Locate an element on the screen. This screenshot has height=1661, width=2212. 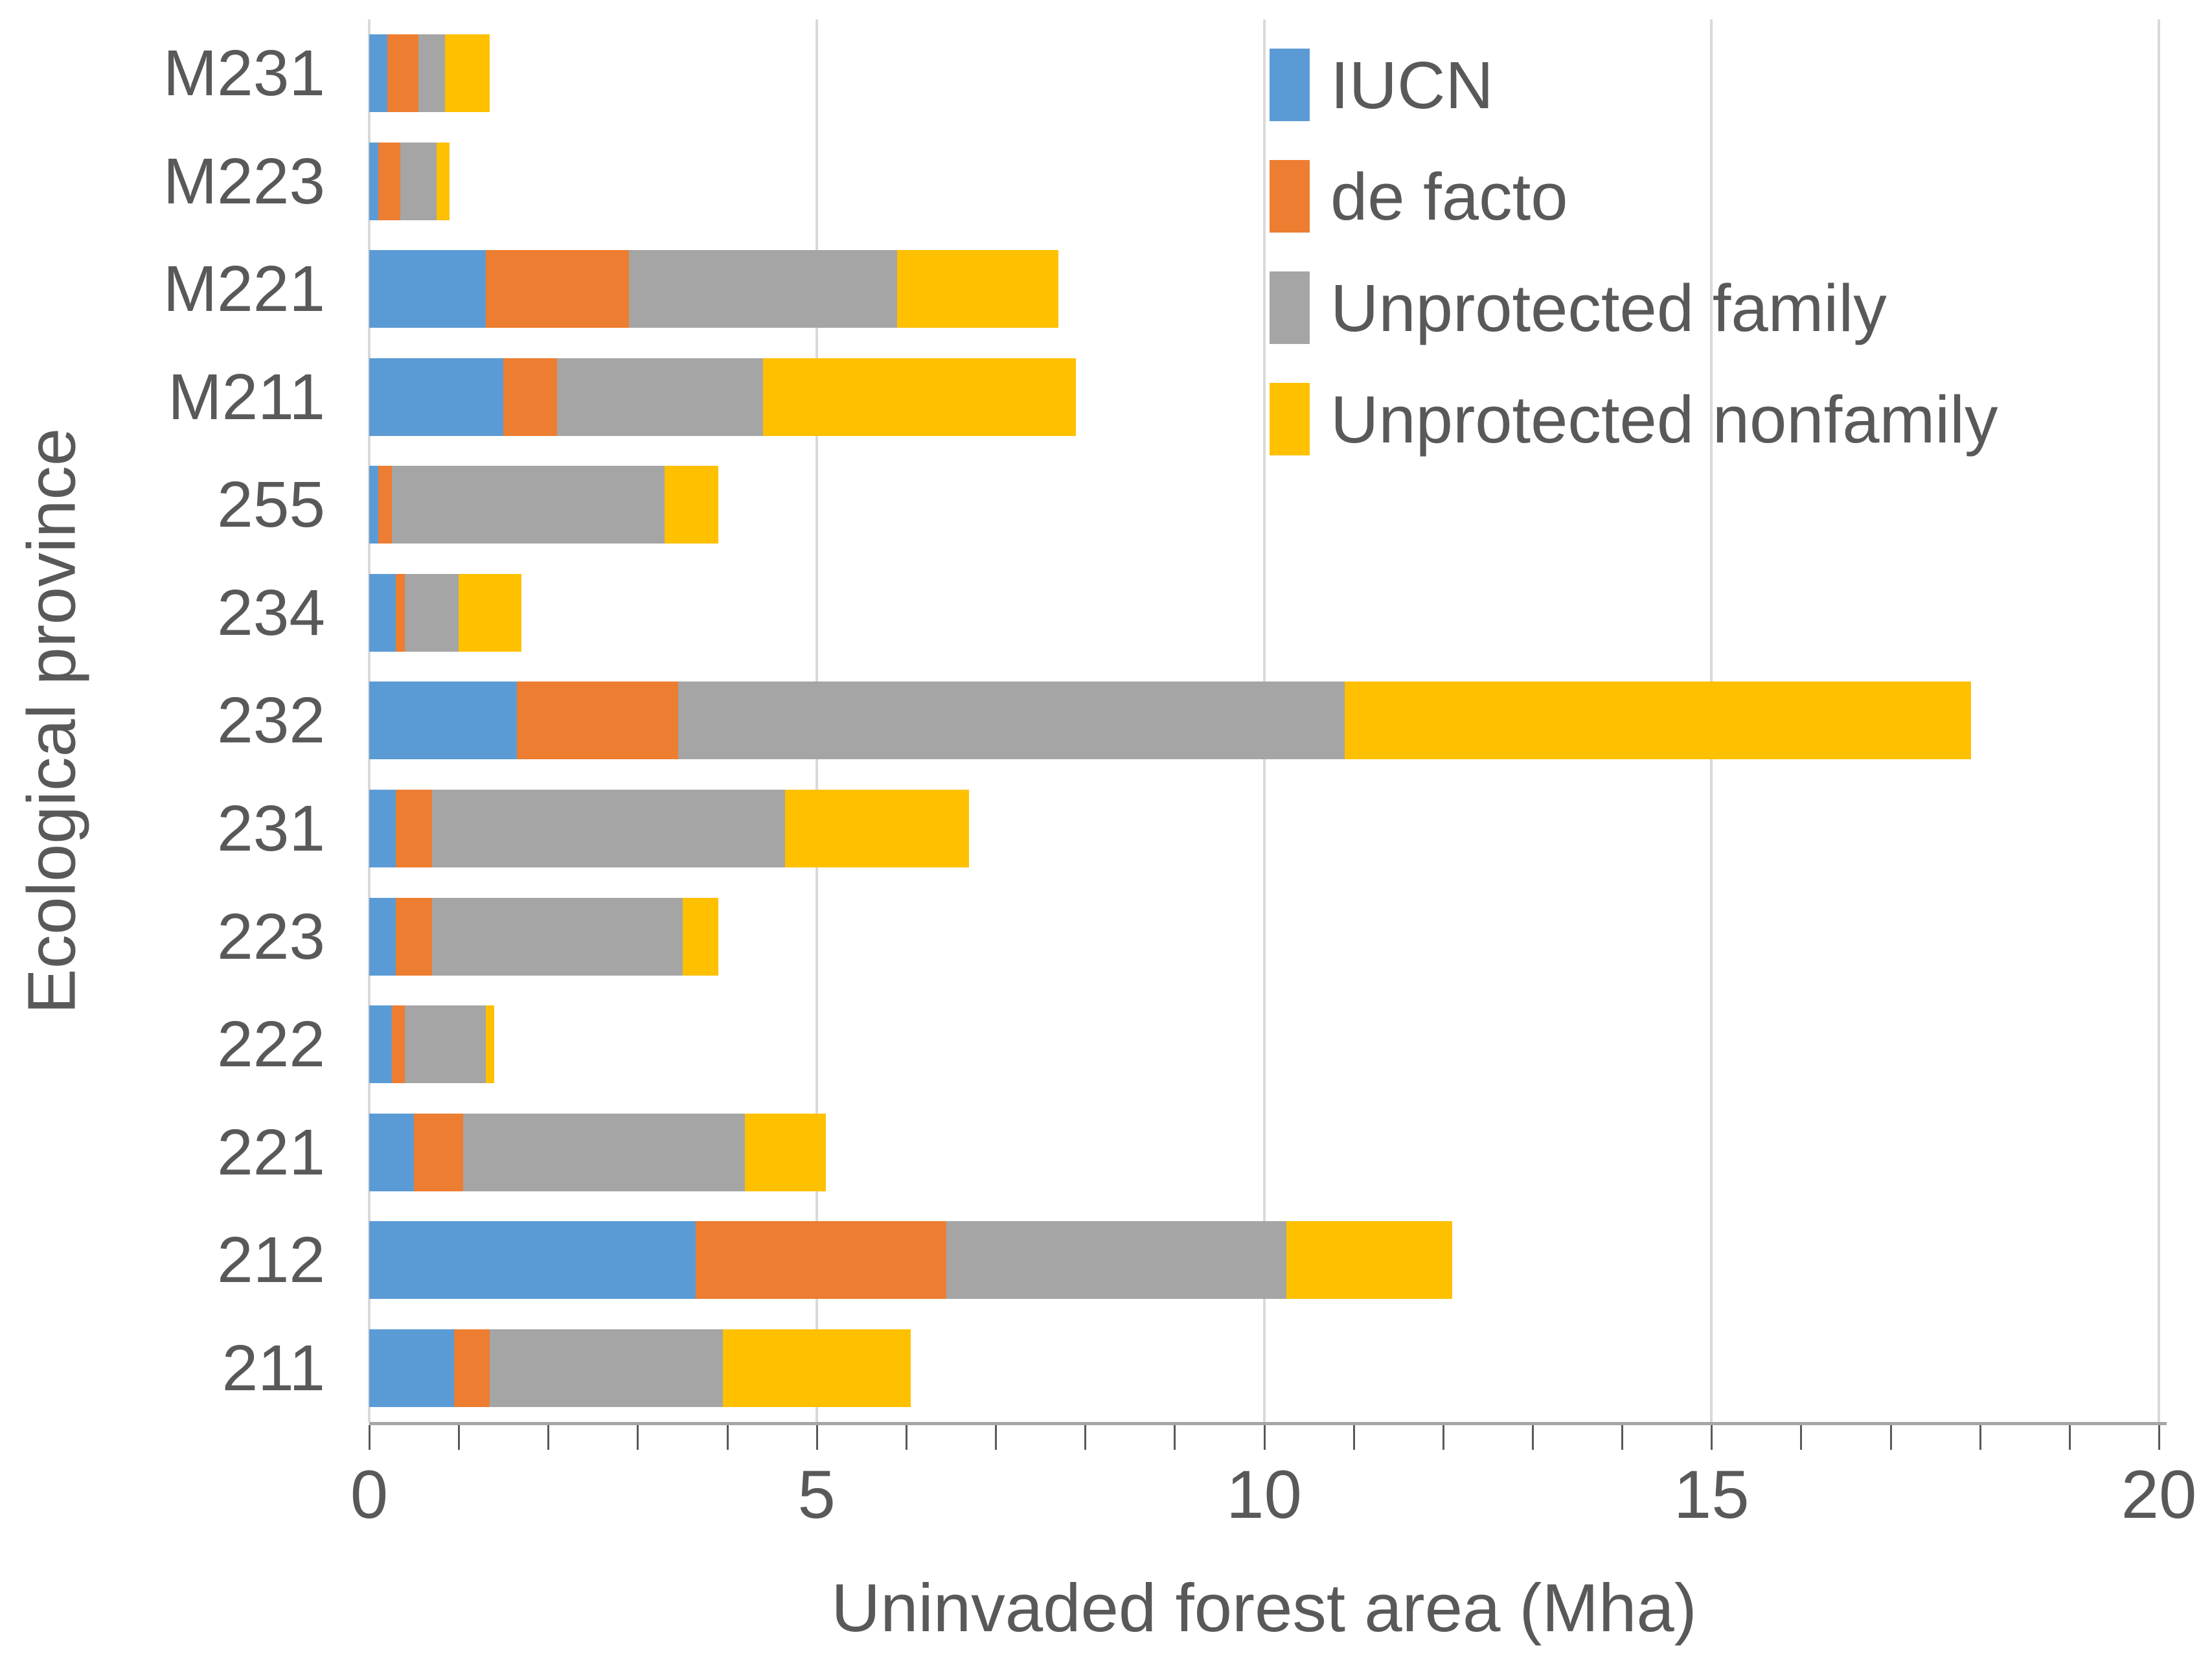
bar-segment-231-de-facto is located at coordinates (414, 828).